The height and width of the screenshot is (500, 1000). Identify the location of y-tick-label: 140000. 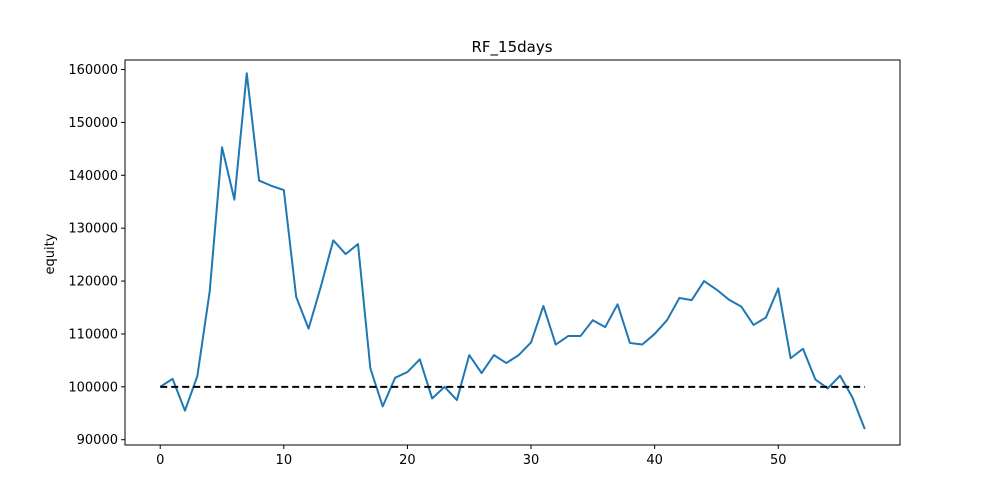
(93, 176).